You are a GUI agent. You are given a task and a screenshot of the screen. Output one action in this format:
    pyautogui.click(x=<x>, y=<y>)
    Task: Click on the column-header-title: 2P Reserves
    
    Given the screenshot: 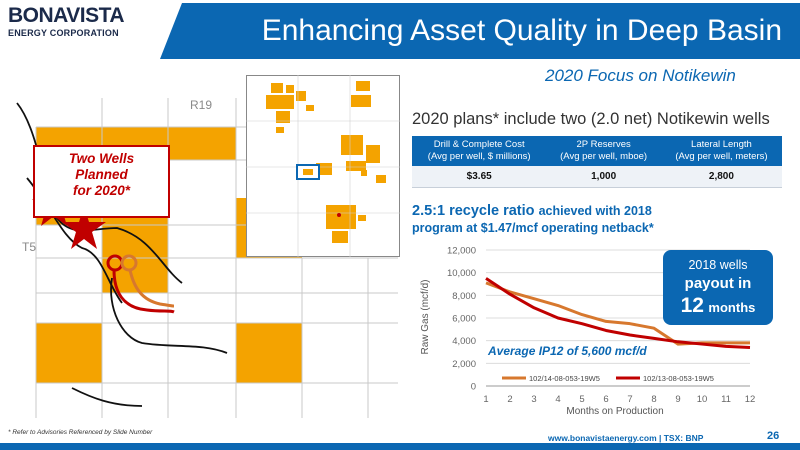 What is the action you would take?
    pyautogui.click(x=603, y=144)
    